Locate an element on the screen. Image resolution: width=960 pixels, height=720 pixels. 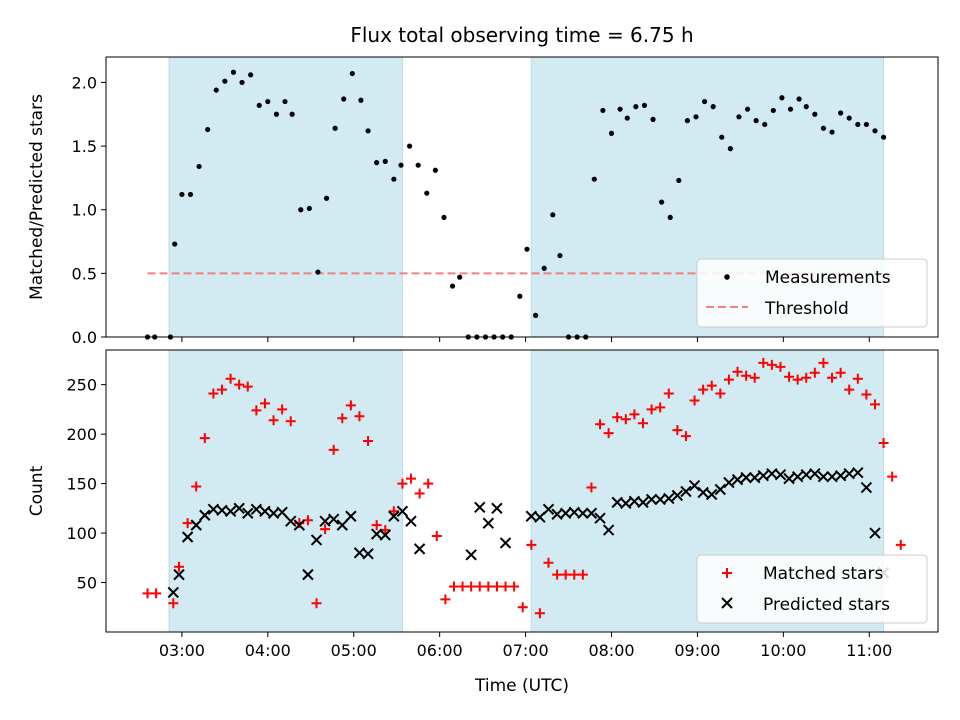
x-tick-label: 06:00 is located at coordinates (440, 650).